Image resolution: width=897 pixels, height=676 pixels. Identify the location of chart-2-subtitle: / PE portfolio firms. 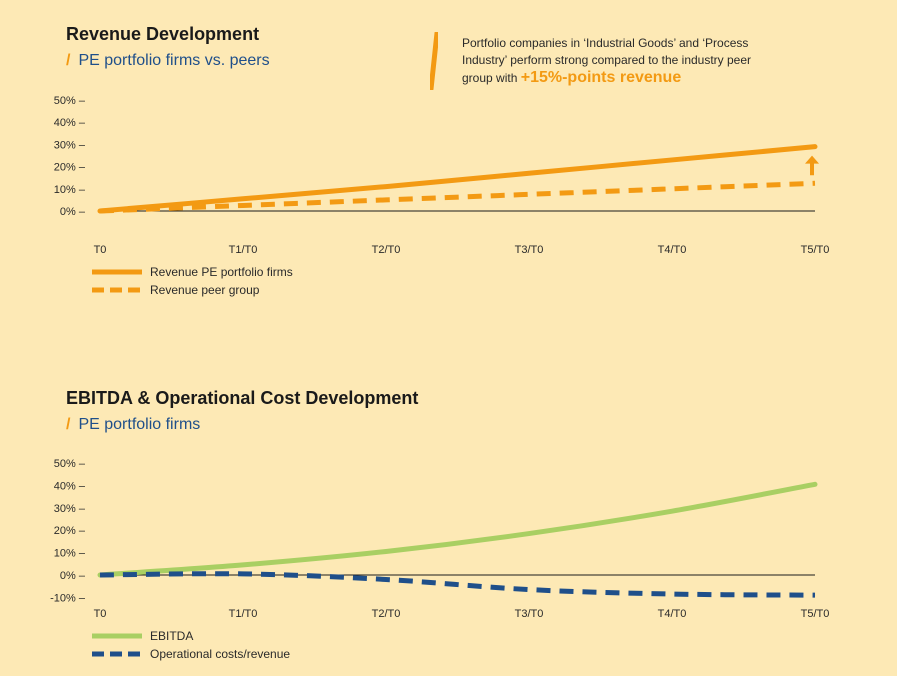
(133, 425).